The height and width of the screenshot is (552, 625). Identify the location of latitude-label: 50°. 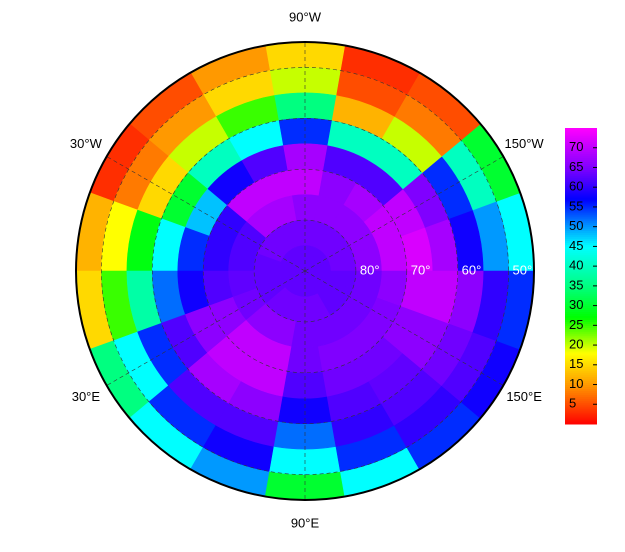
(523, 269).